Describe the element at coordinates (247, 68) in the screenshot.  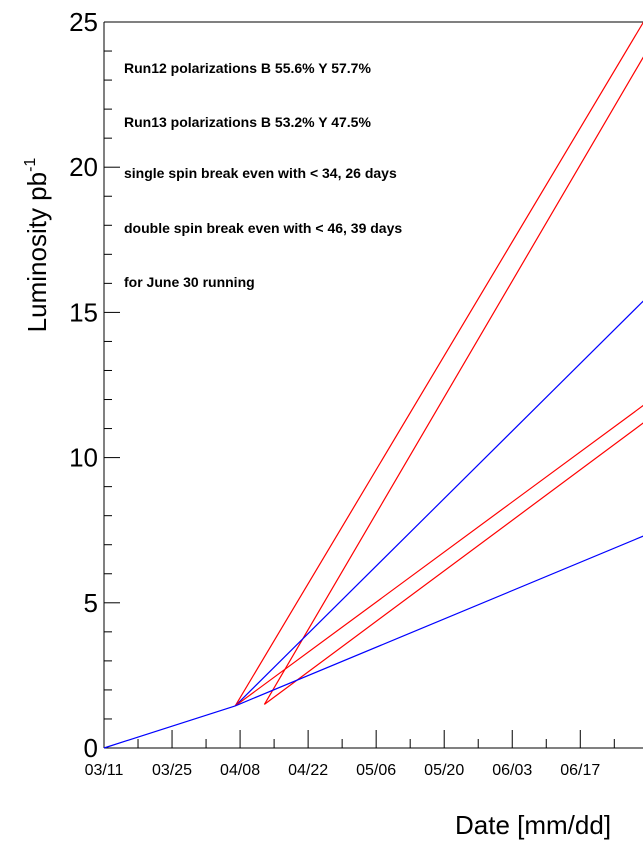
I see `annotation-run12: Run12 polarizations B 55.6% Y 57.7%` at that location.